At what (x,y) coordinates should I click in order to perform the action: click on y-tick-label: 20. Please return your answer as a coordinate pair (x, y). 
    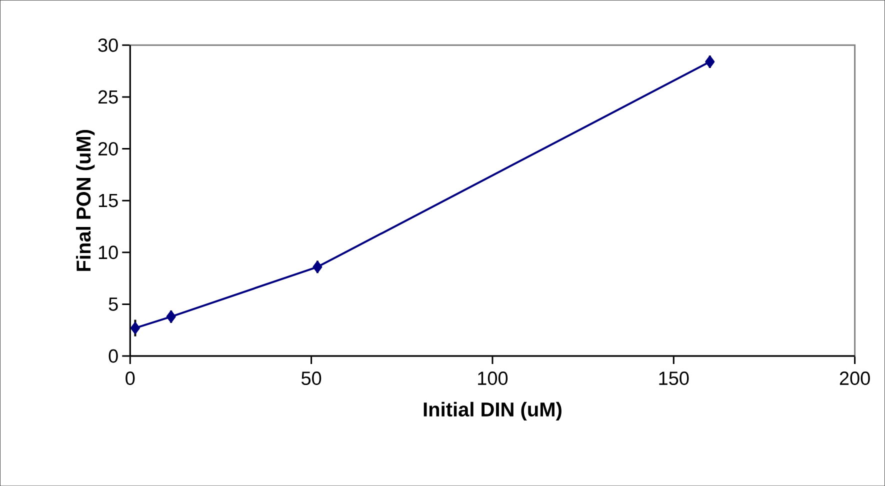
    Looking at the image, I should click on (108, 149).